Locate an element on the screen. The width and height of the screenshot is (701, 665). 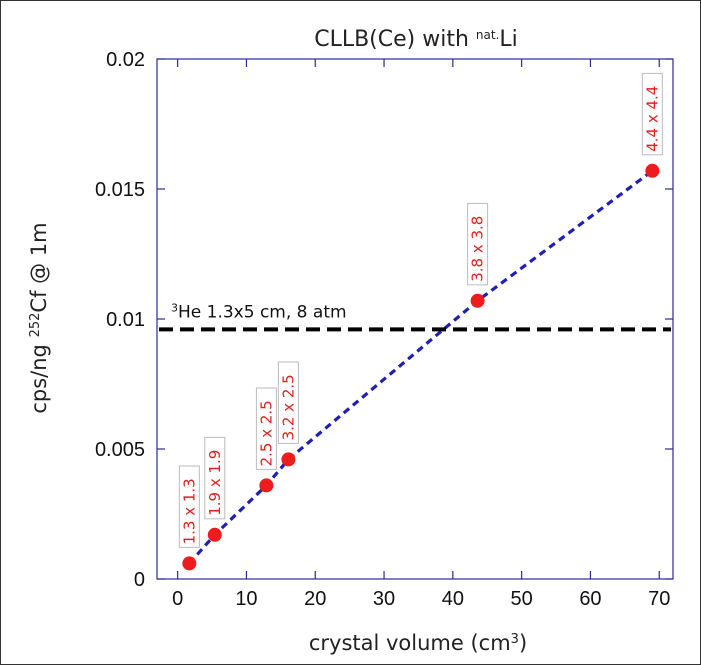
chart-title: CLLB(Ce) with nat.Li is located at coordinates (416, 39).